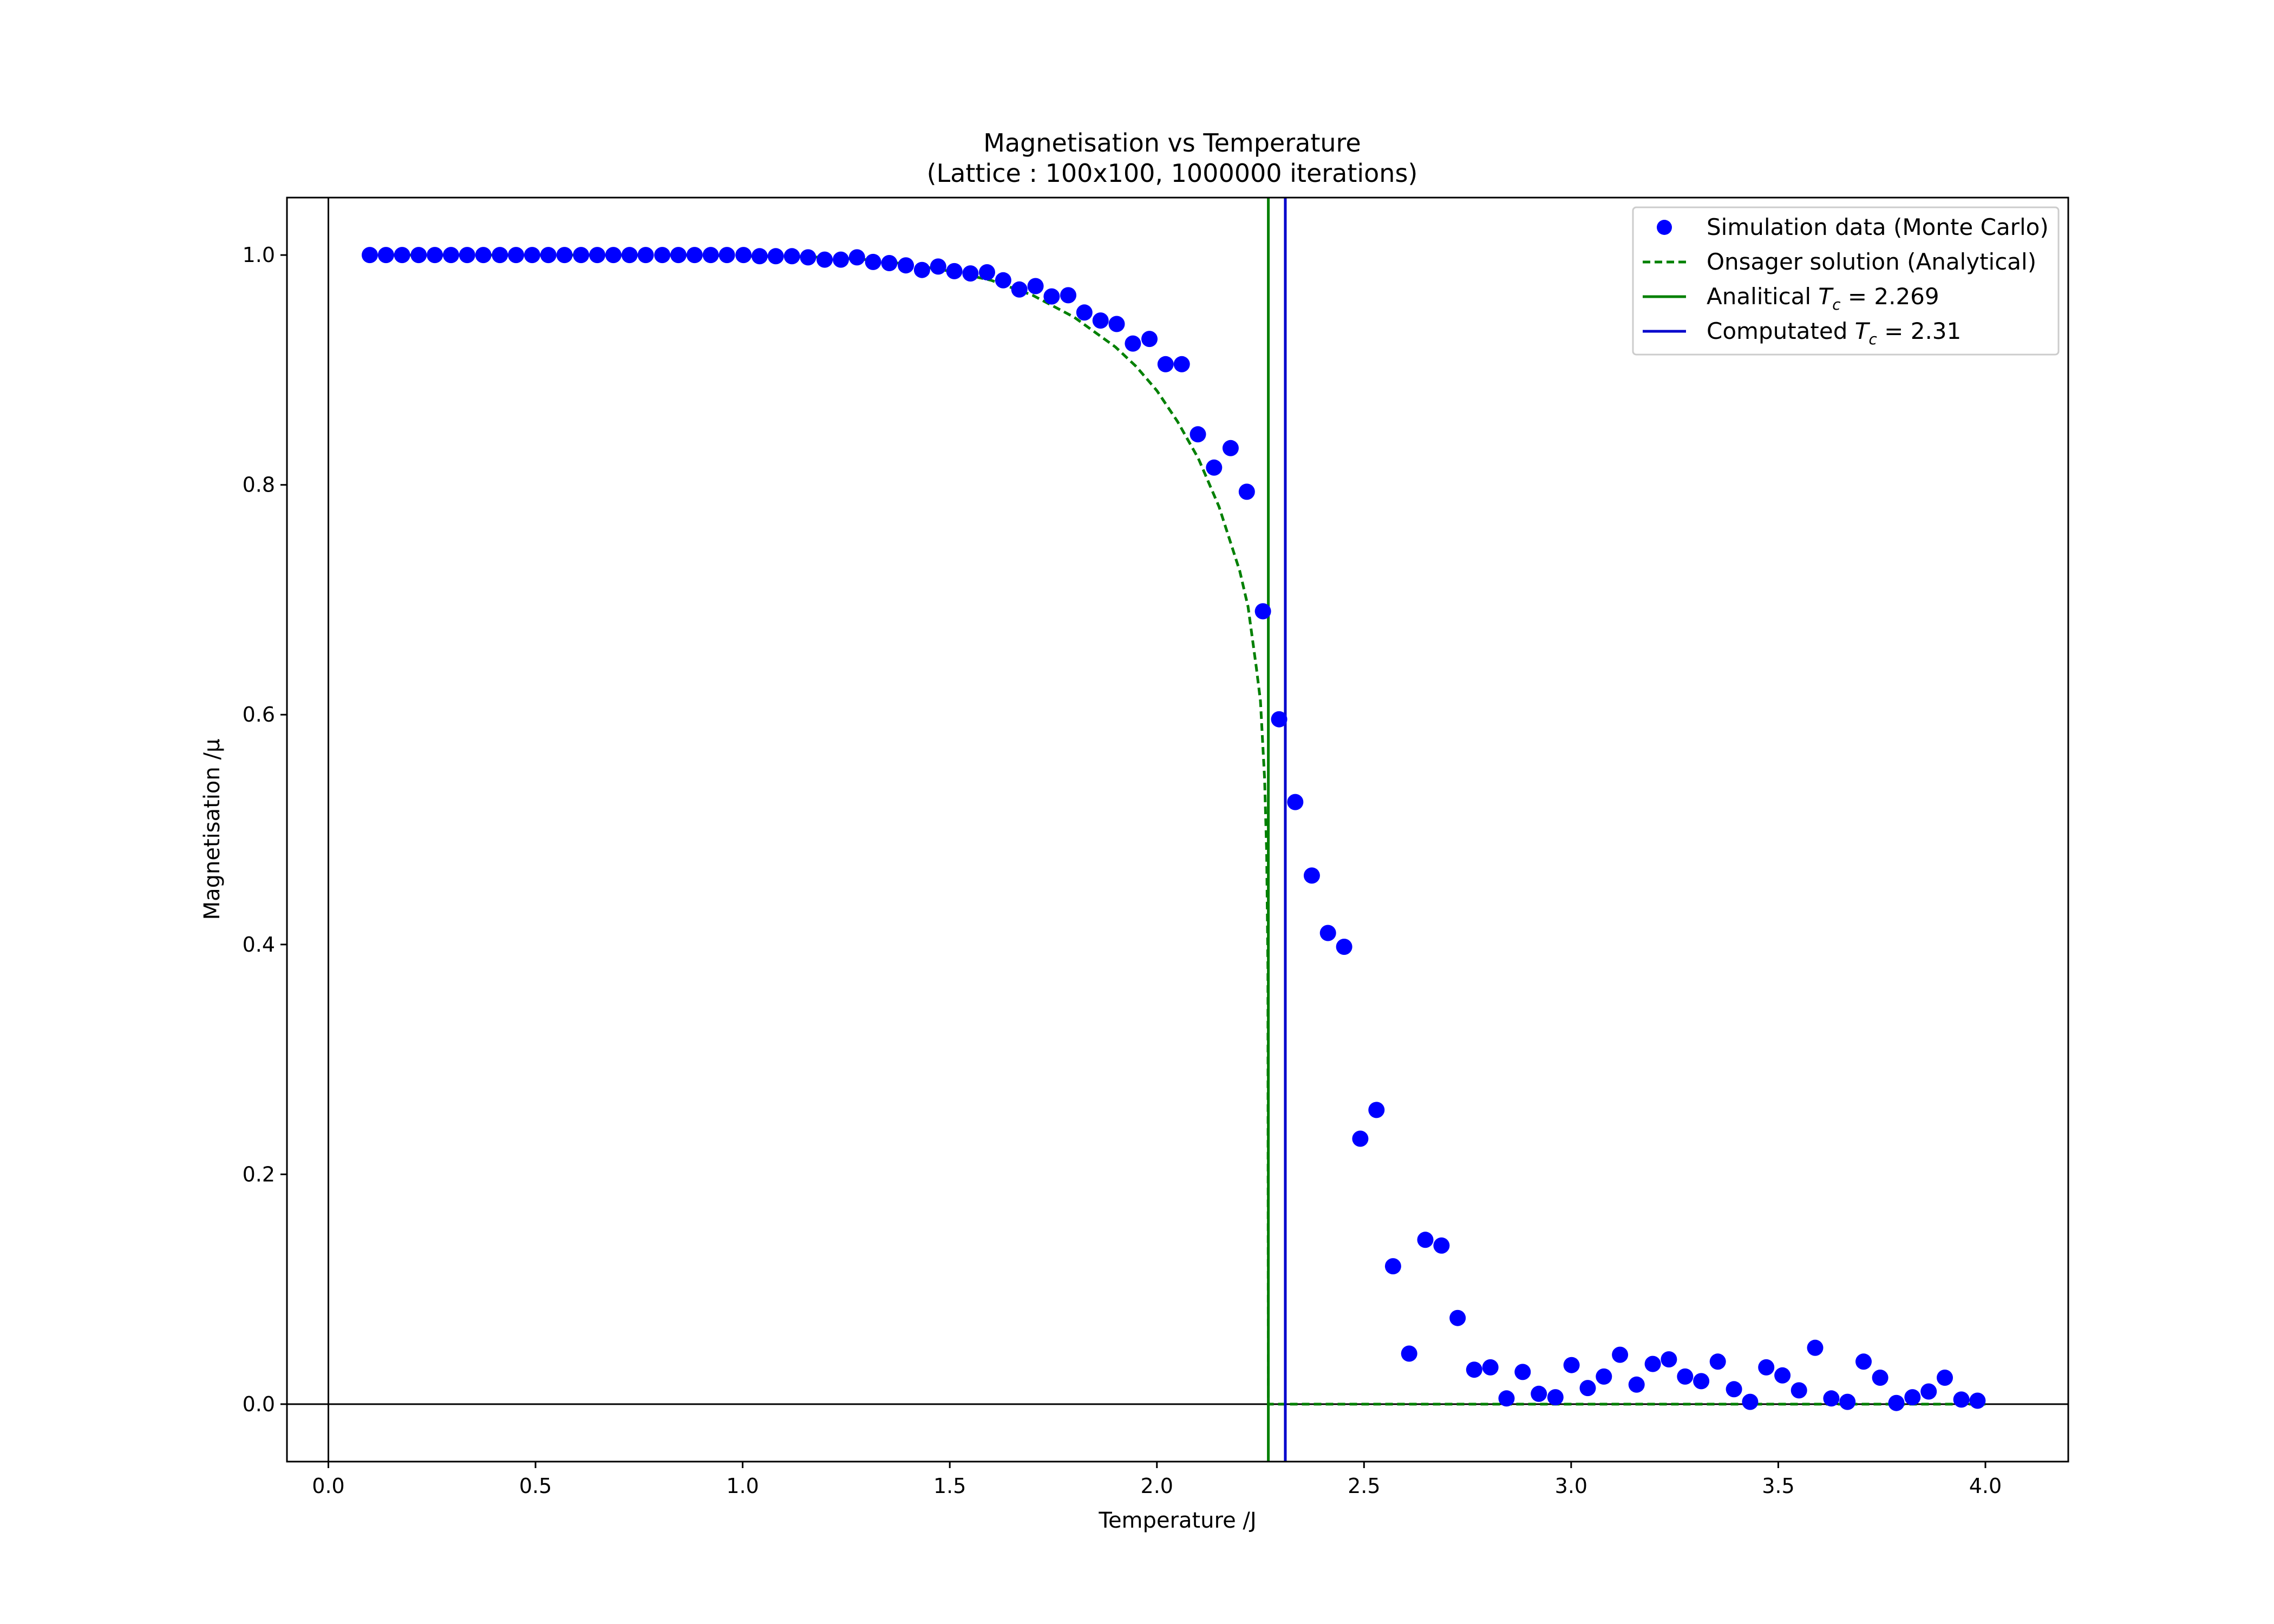 The image size is (2274, 1624). I want to click on chart-title: Magnetisation vs Temperature, so click(1172, 143).